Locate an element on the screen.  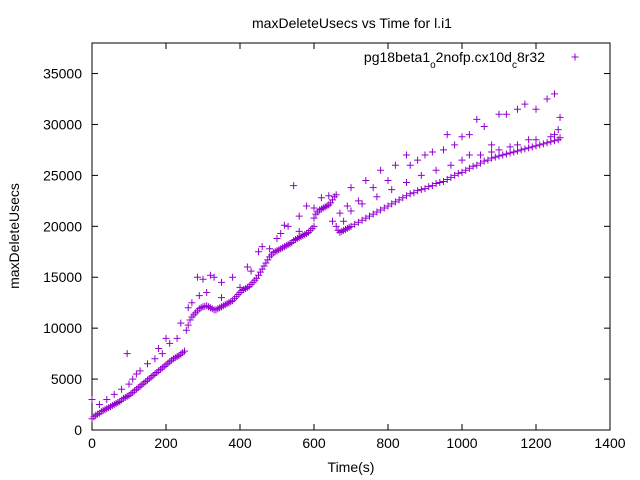
y-tick-label: 35000 is located at coordinates (62, 74).